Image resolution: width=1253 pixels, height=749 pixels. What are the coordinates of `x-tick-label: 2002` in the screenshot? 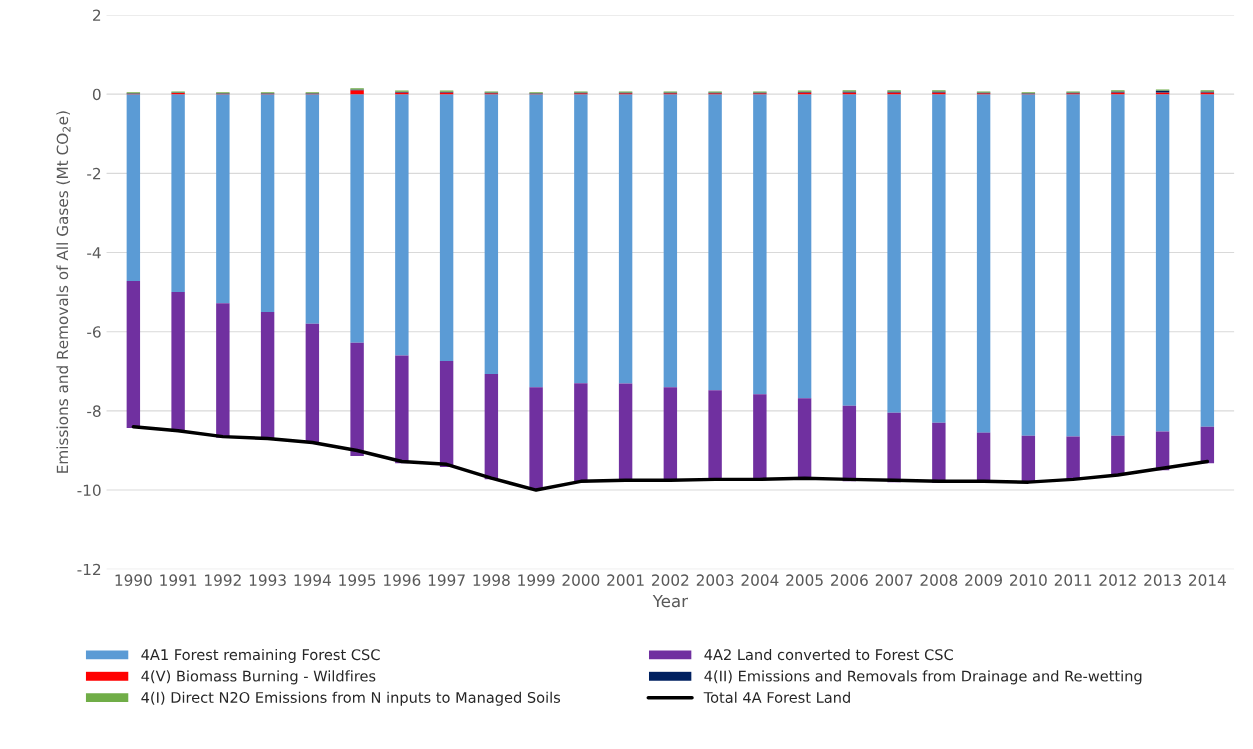 It's located at (670, 580).